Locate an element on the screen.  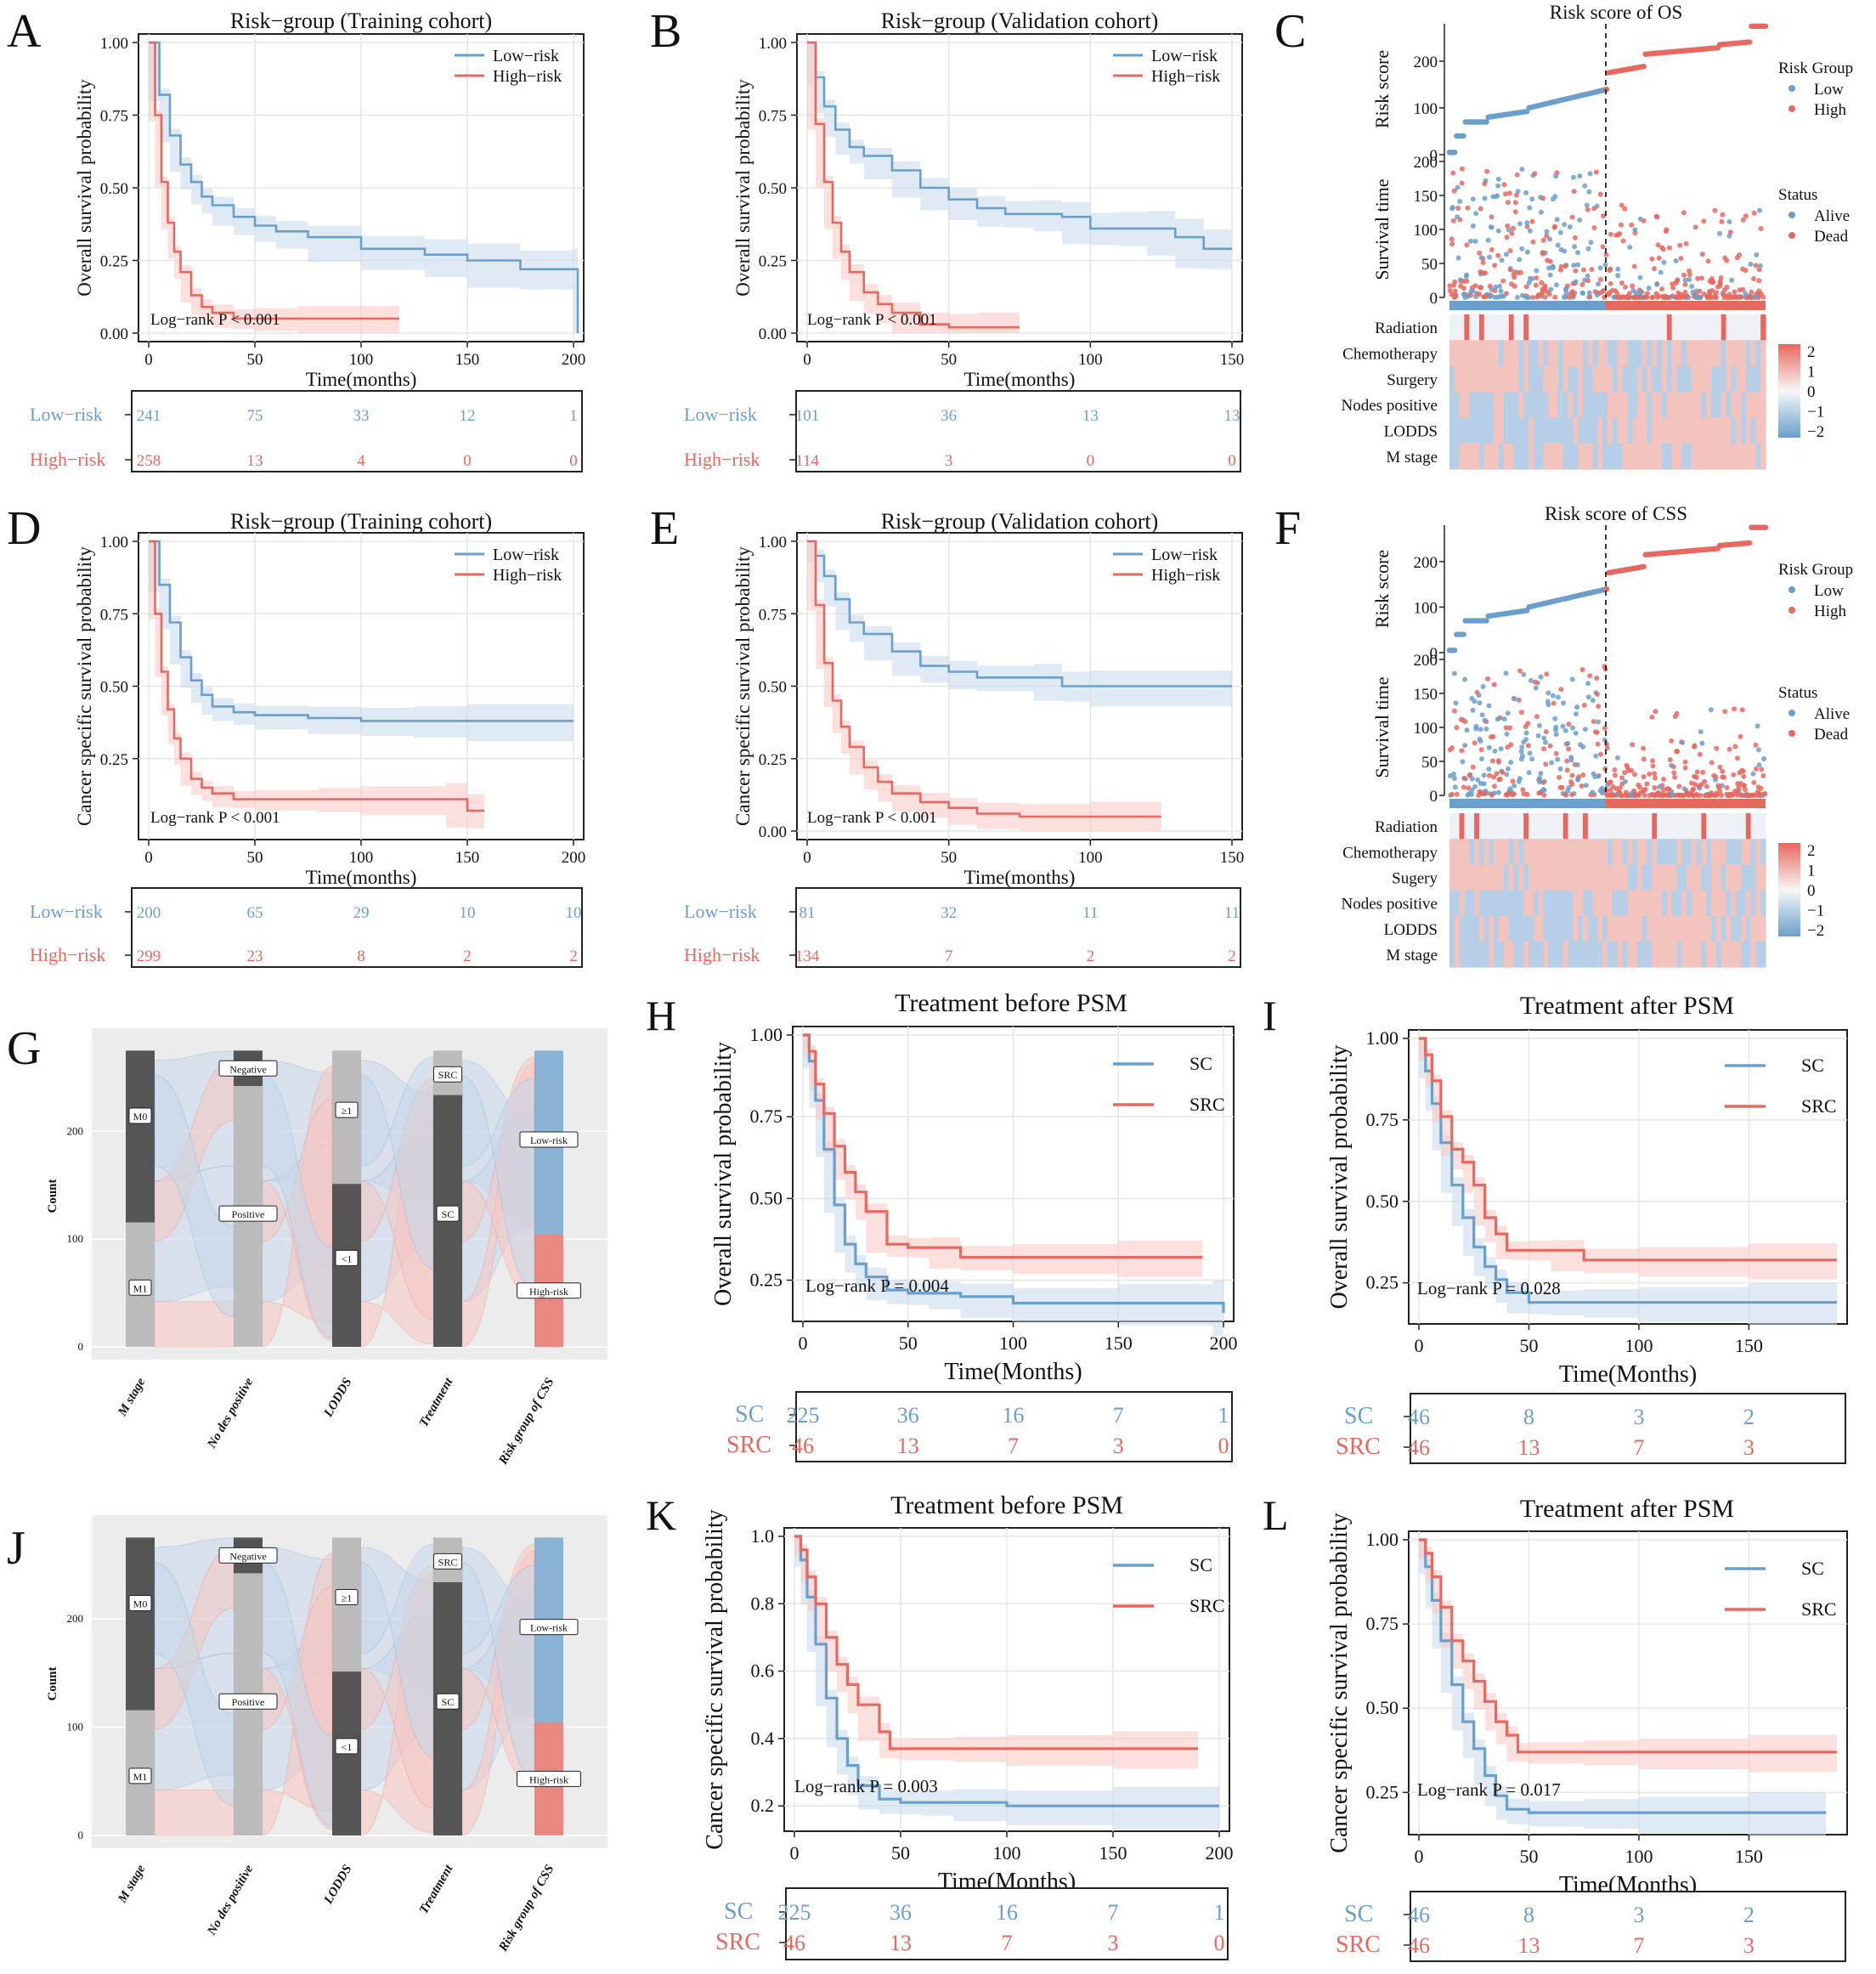
risk-row-label: SC is located at coordinates (738, 1911).